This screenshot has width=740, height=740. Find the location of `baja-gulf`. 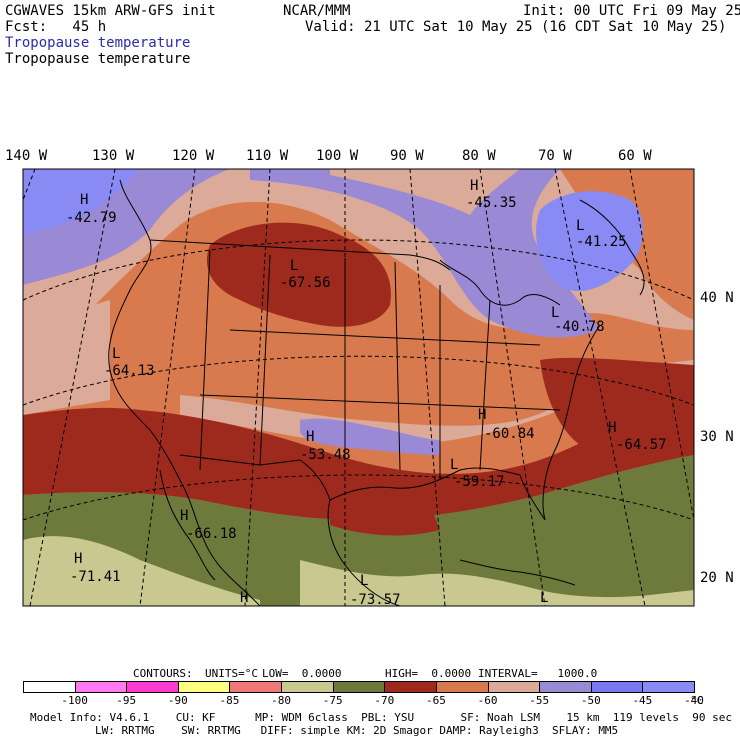

baja-gulf is located at coordinates (187, 525).